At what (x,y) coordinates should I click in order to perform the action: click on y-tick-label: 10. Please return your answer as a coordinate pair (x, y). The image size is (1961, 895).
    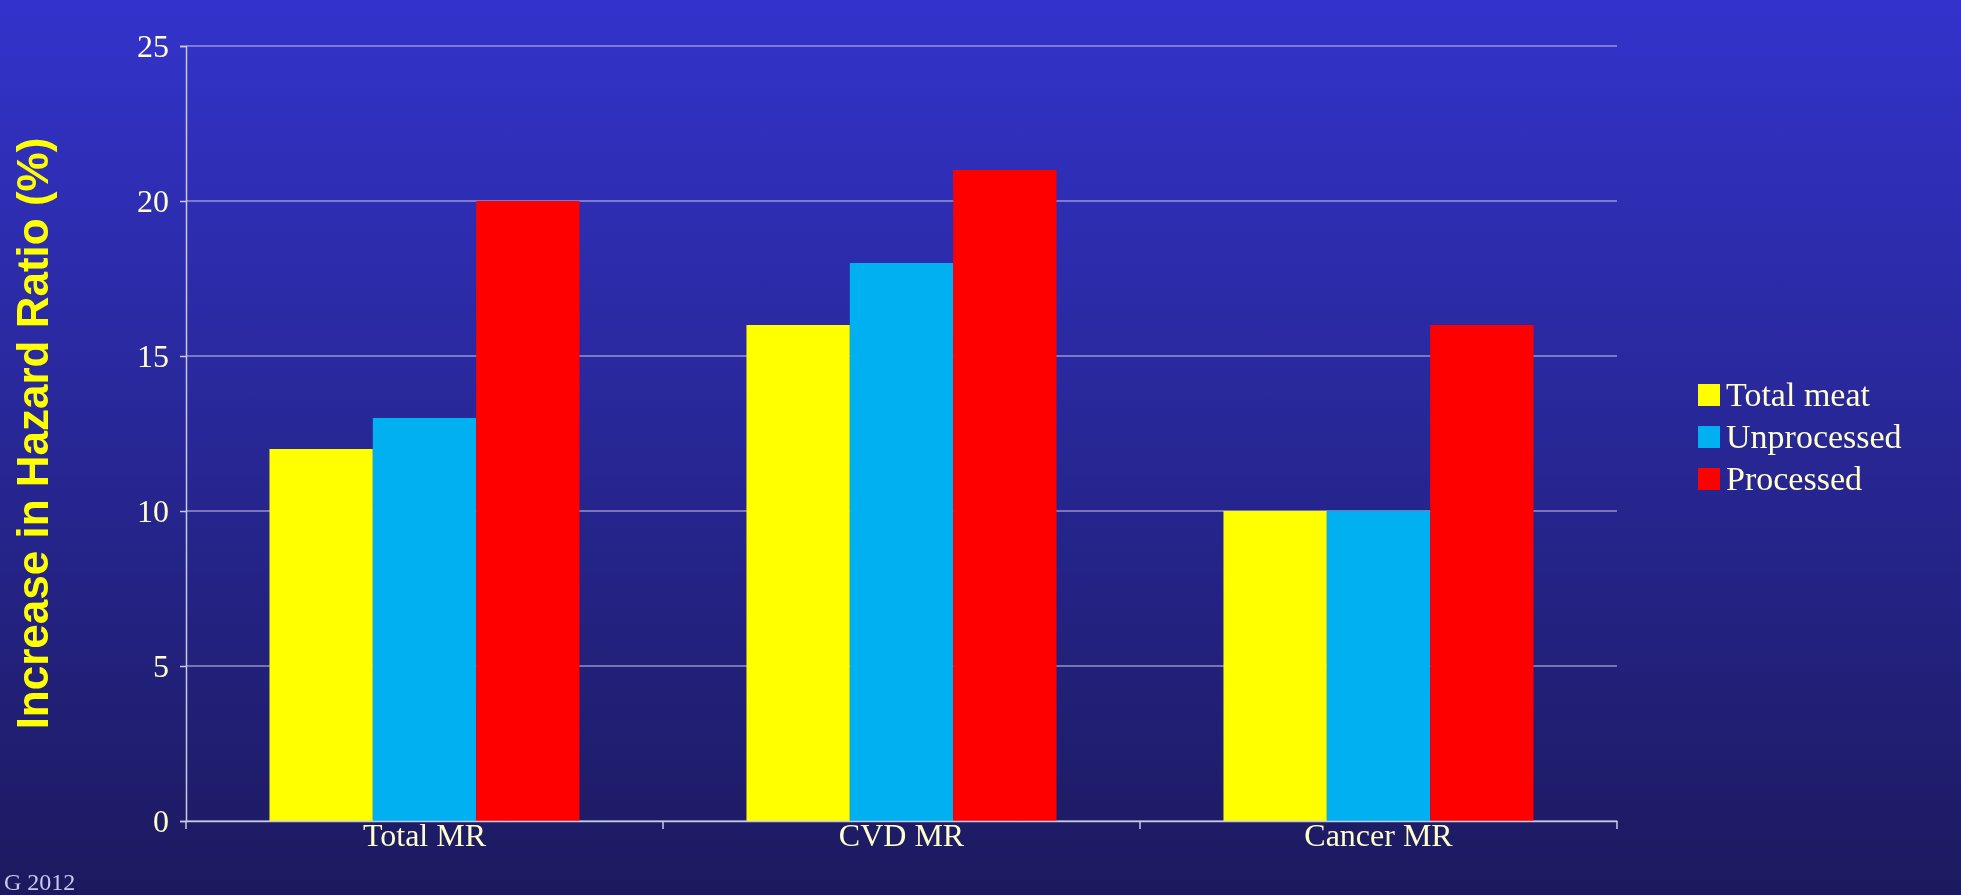
    Looking at the image, I should click on (153, 510).